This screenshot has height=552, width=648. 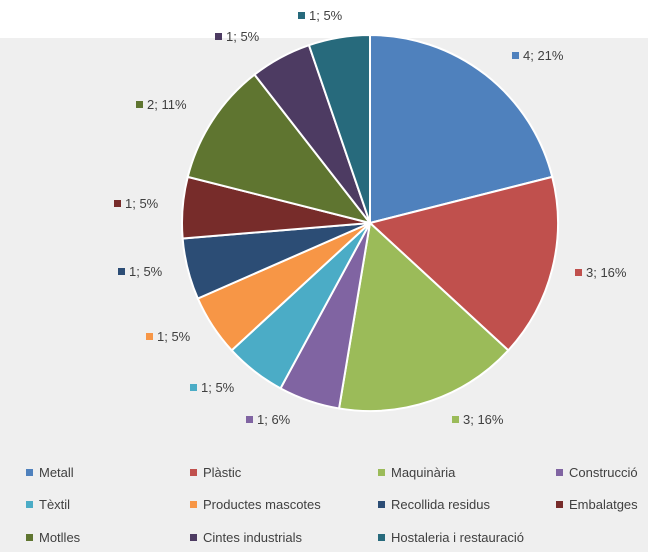 I want to click on data-label-0: 4; 21%, so click(x=538, y=55).